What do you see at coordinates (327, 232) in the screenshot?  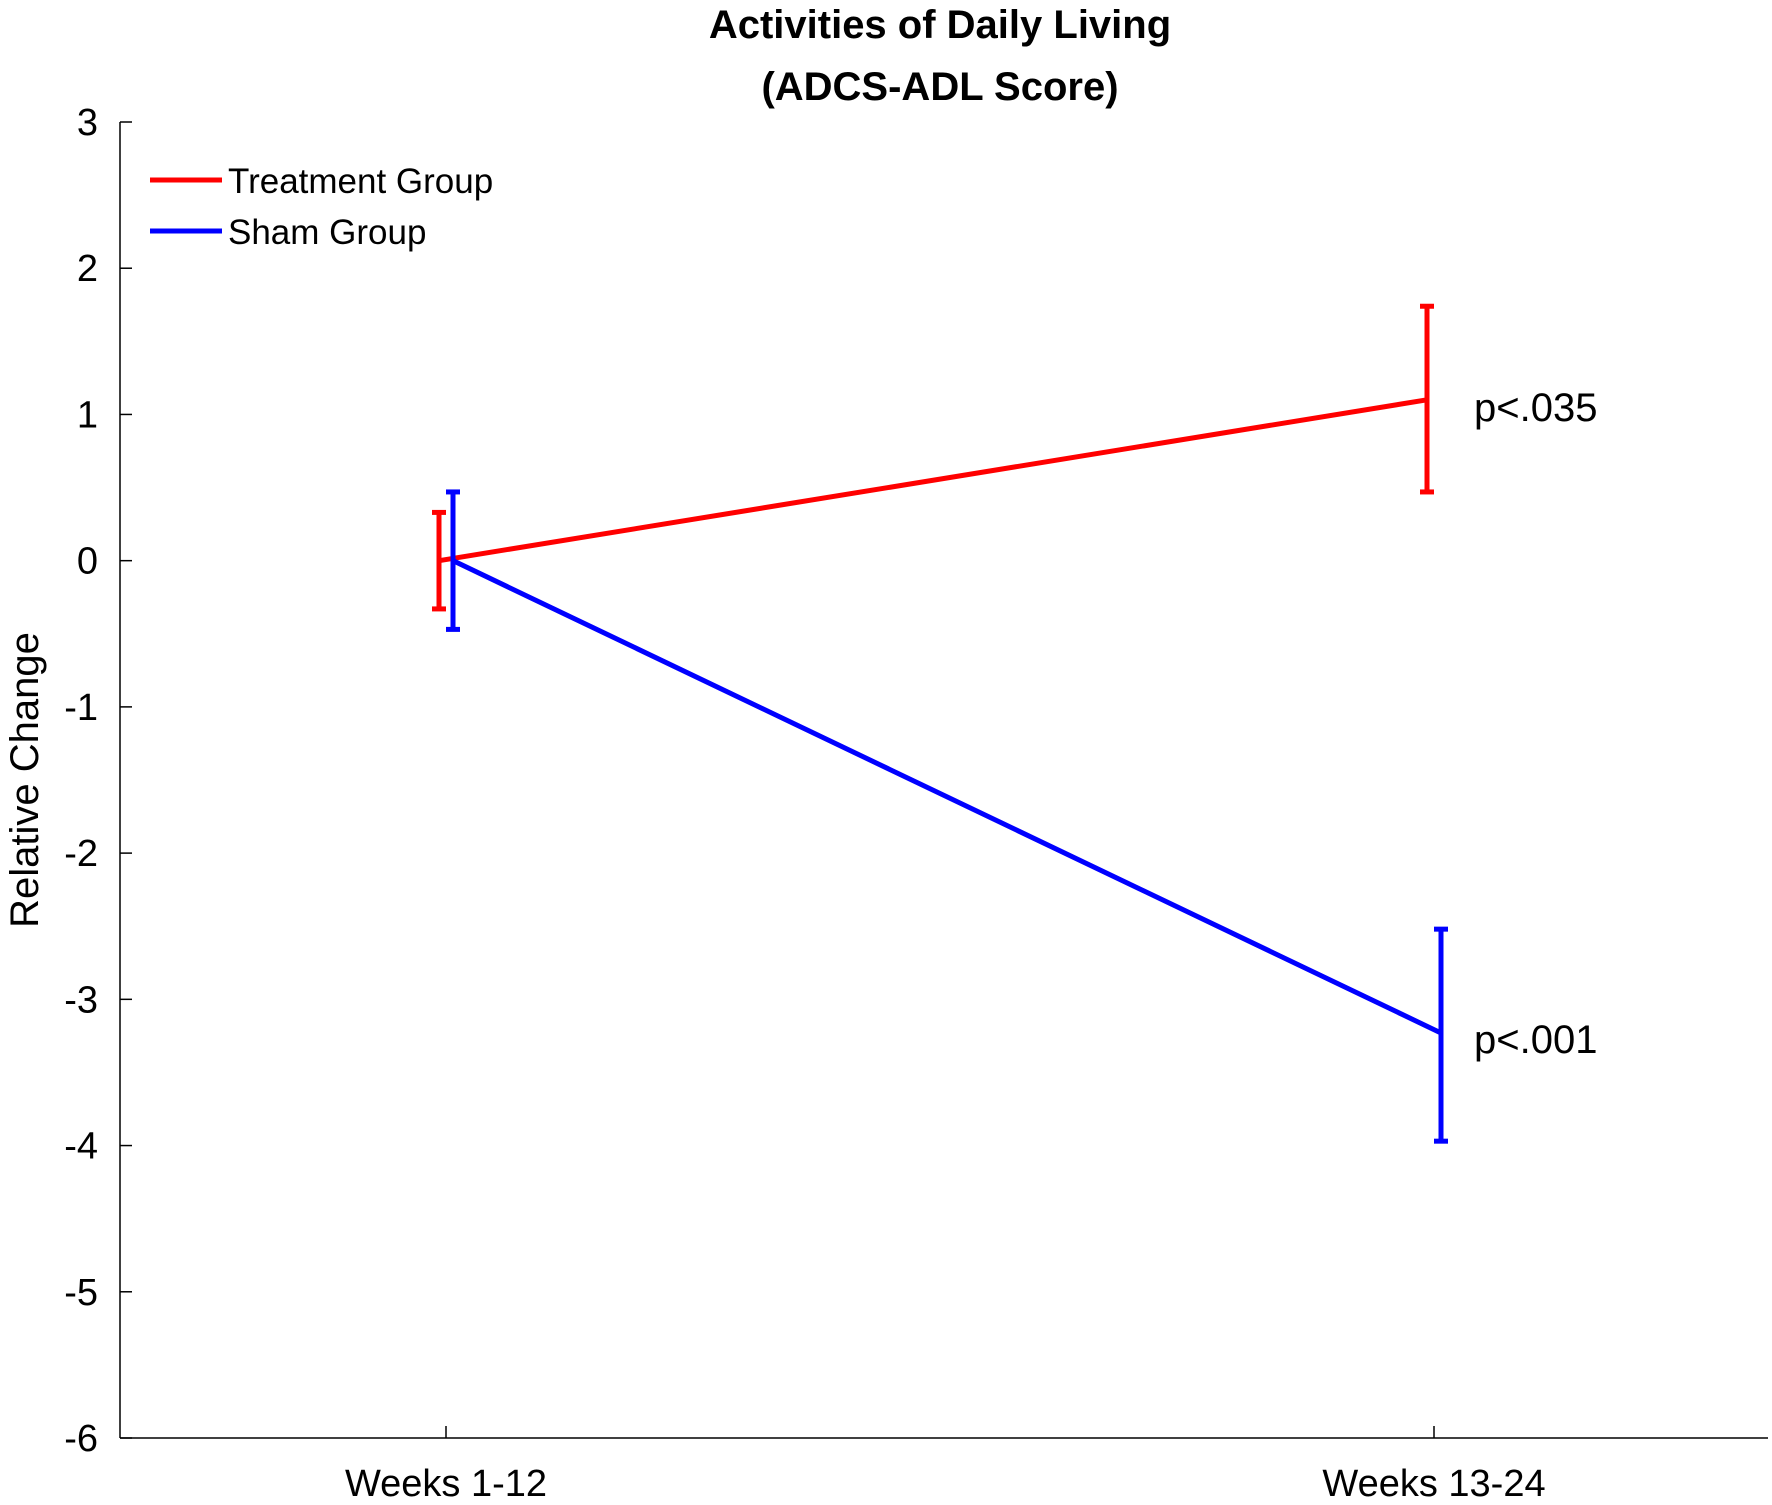 I see `legend-label-sham: Sham Group` at bounding box center [327, 232].